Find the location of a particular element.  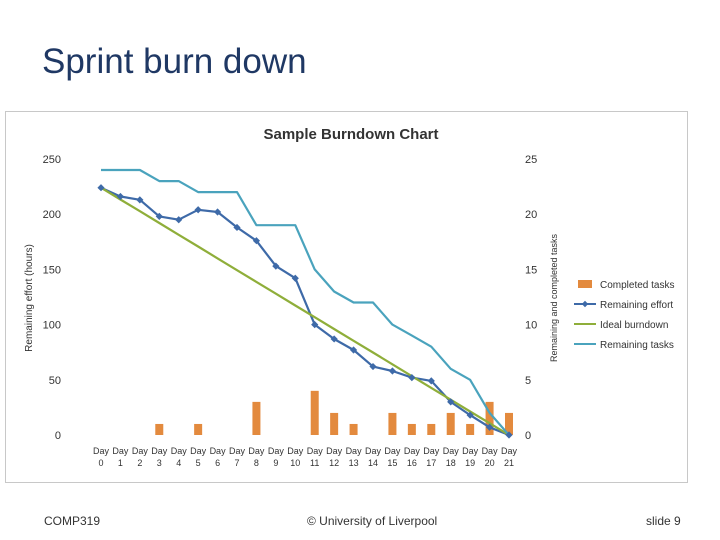

x-tick-label: 5 is located at coordinates (198, 463).